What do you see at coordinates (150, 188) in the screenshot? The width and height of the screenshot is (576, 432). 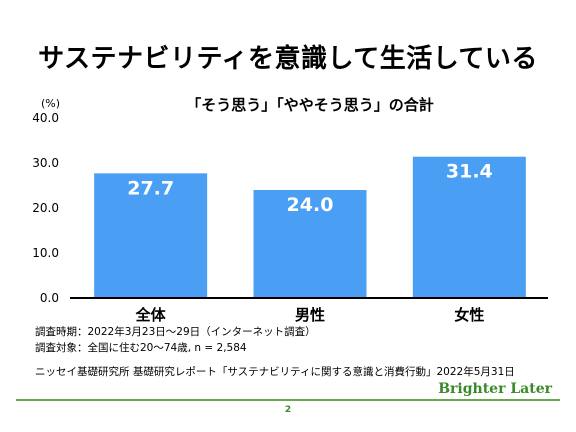 I see `bar-data-label: 27.7` at bounding box center [150, 188].